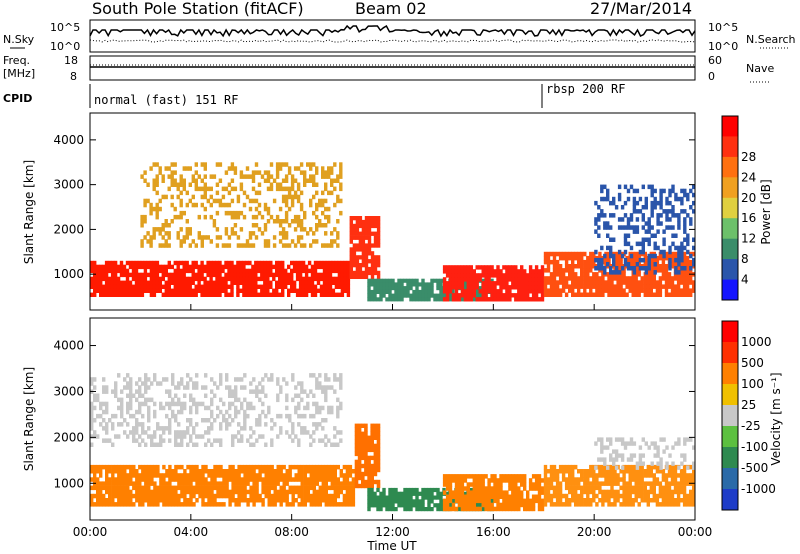 The height and width of the screenshot is (554, 800). Describe the element at coordinates (68, 274) in the screenshot. I see `power-ytick-label: 1000` at that location.